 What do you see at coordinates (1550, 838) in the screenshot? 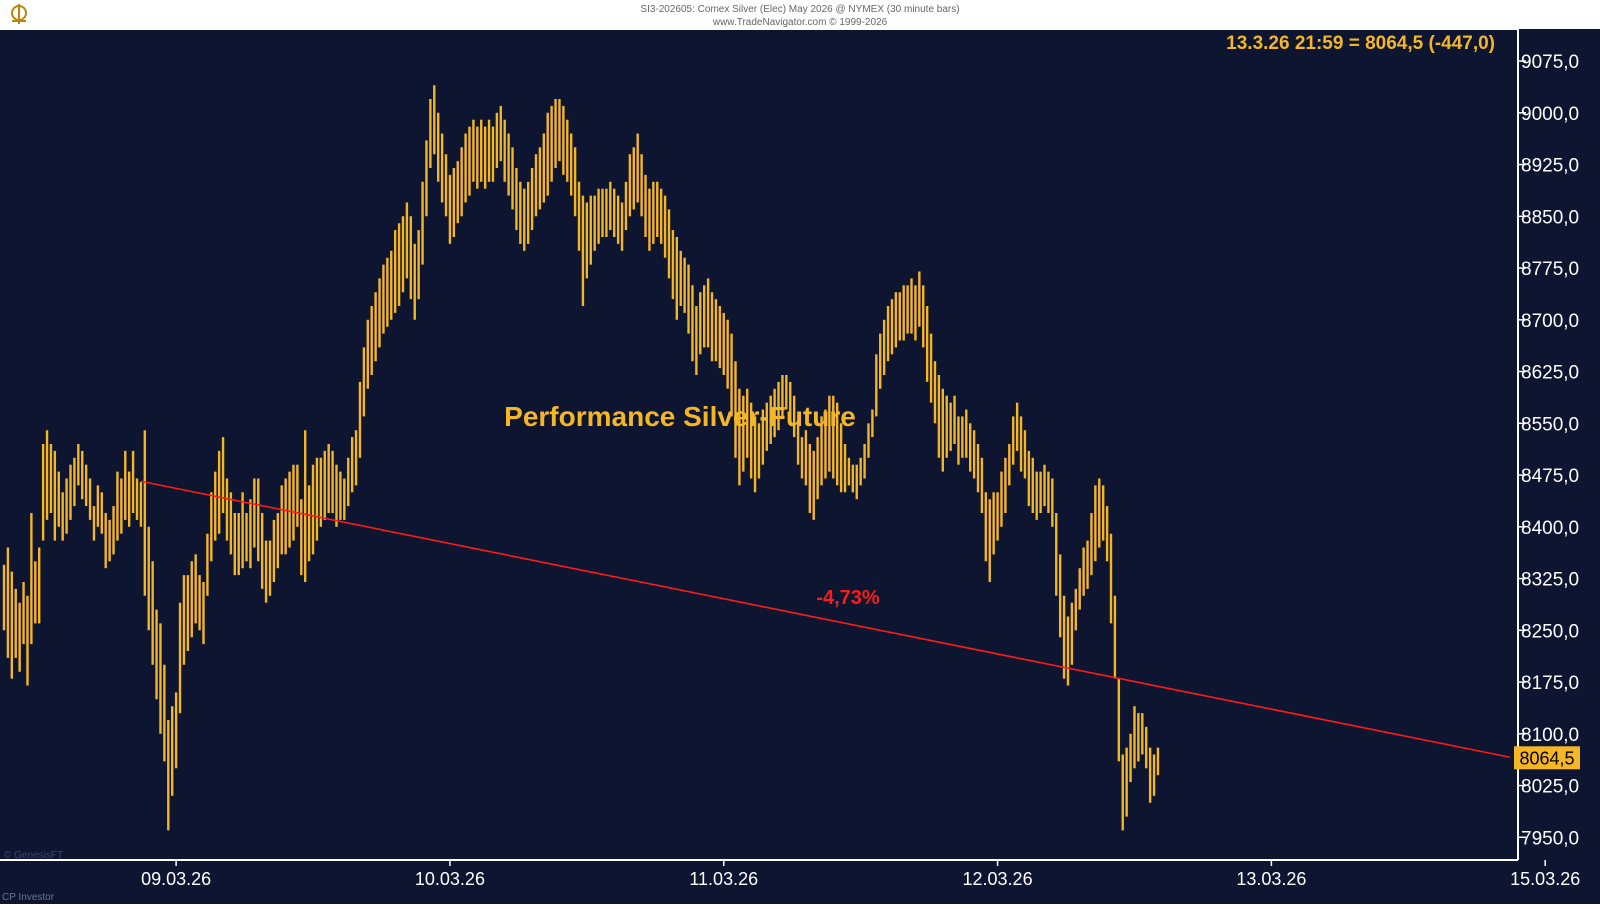
I see `y-tick-label: 7950,0` at bounding box center [1550, 838].